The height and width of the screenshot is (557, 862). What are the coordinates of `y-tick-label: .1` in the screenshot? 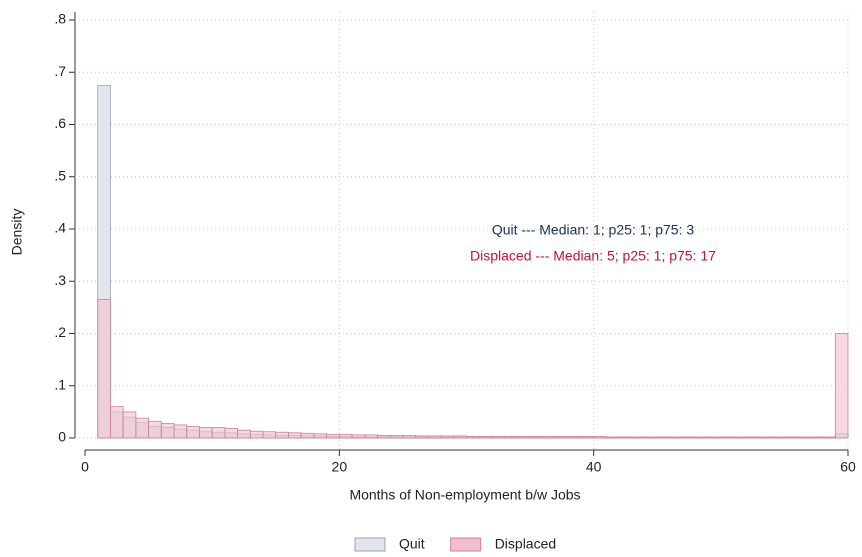 It's located at (60, 384).